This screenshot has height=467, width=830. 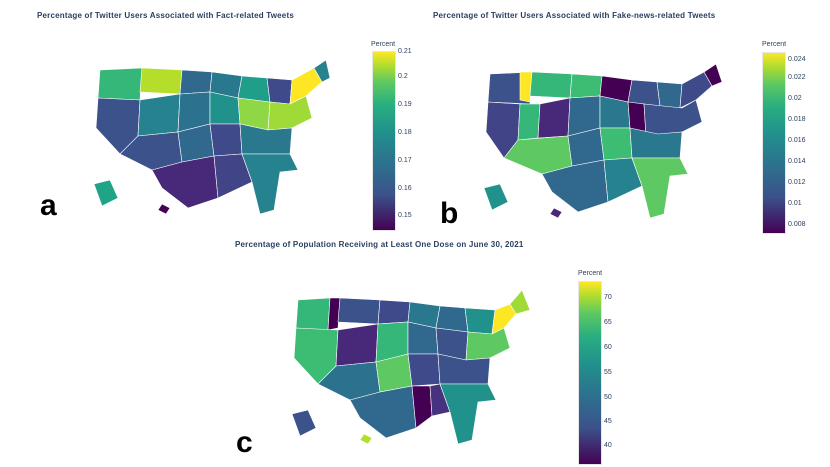 What do you see at coordinates (608, 445) in the screenshot?
I see `colorbar-tick-c-6: 40` at bounding box center [608, 445].